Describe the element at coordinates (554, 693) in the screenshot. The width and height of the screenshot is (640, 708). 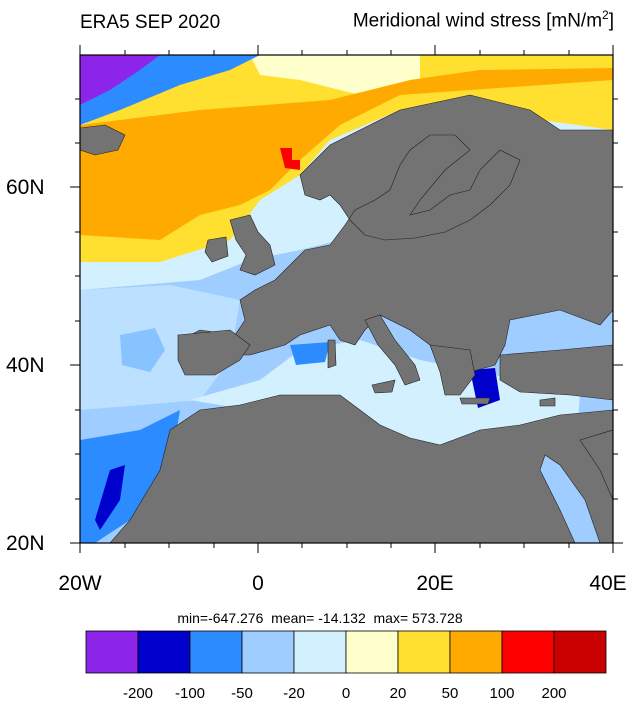
I see `colorbar-tick-label: 200` at that location.